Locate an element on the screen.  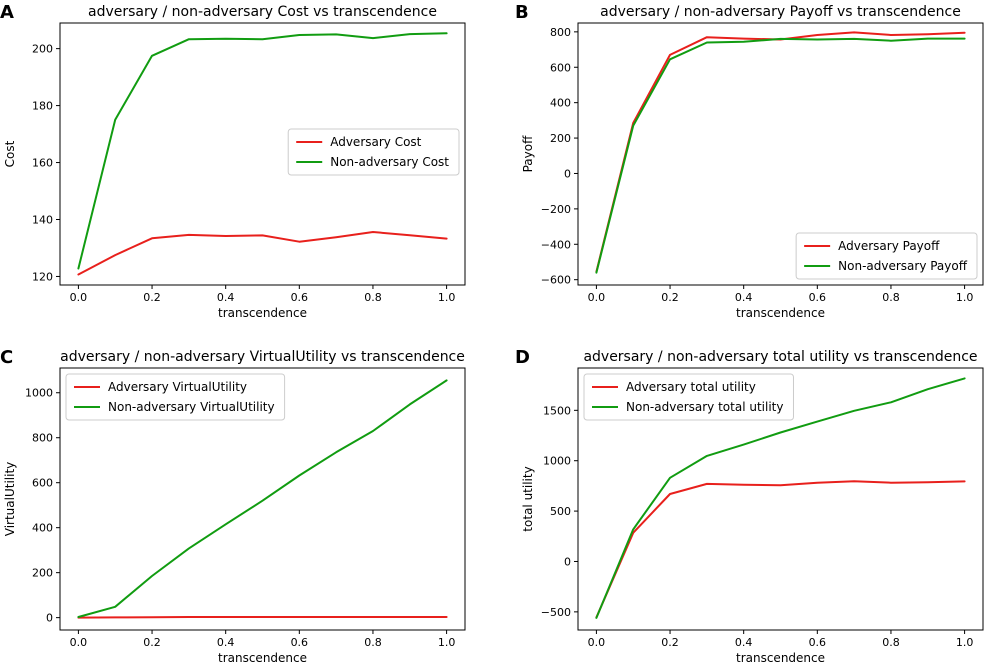
legend-label: Non-adversary total utility is located at coordinates (704, 407).